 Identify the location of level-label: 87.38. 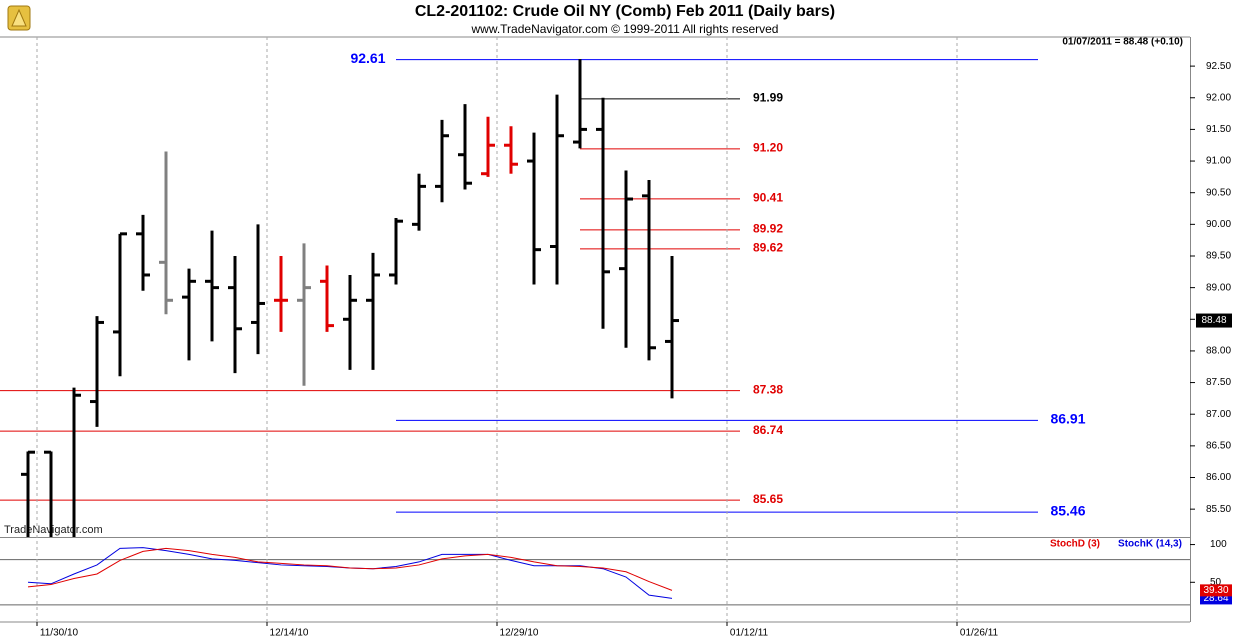
(768, 389).